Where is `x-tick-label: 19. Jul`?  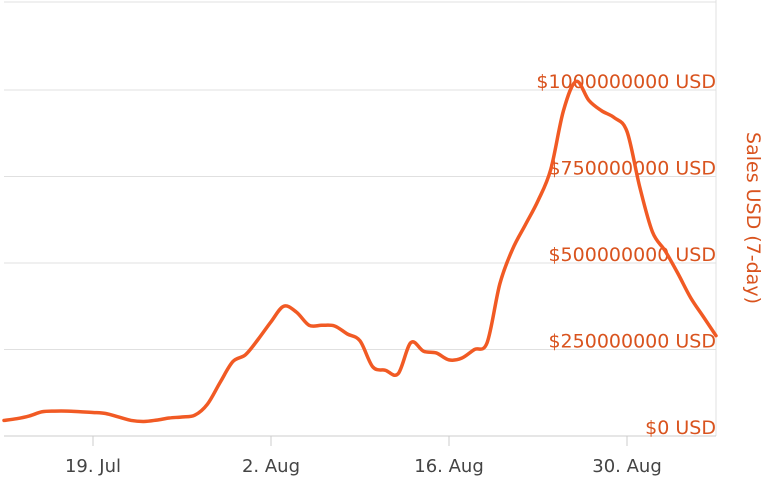 x-tick-label: 19. Jul is located at coordinates (93, 466).